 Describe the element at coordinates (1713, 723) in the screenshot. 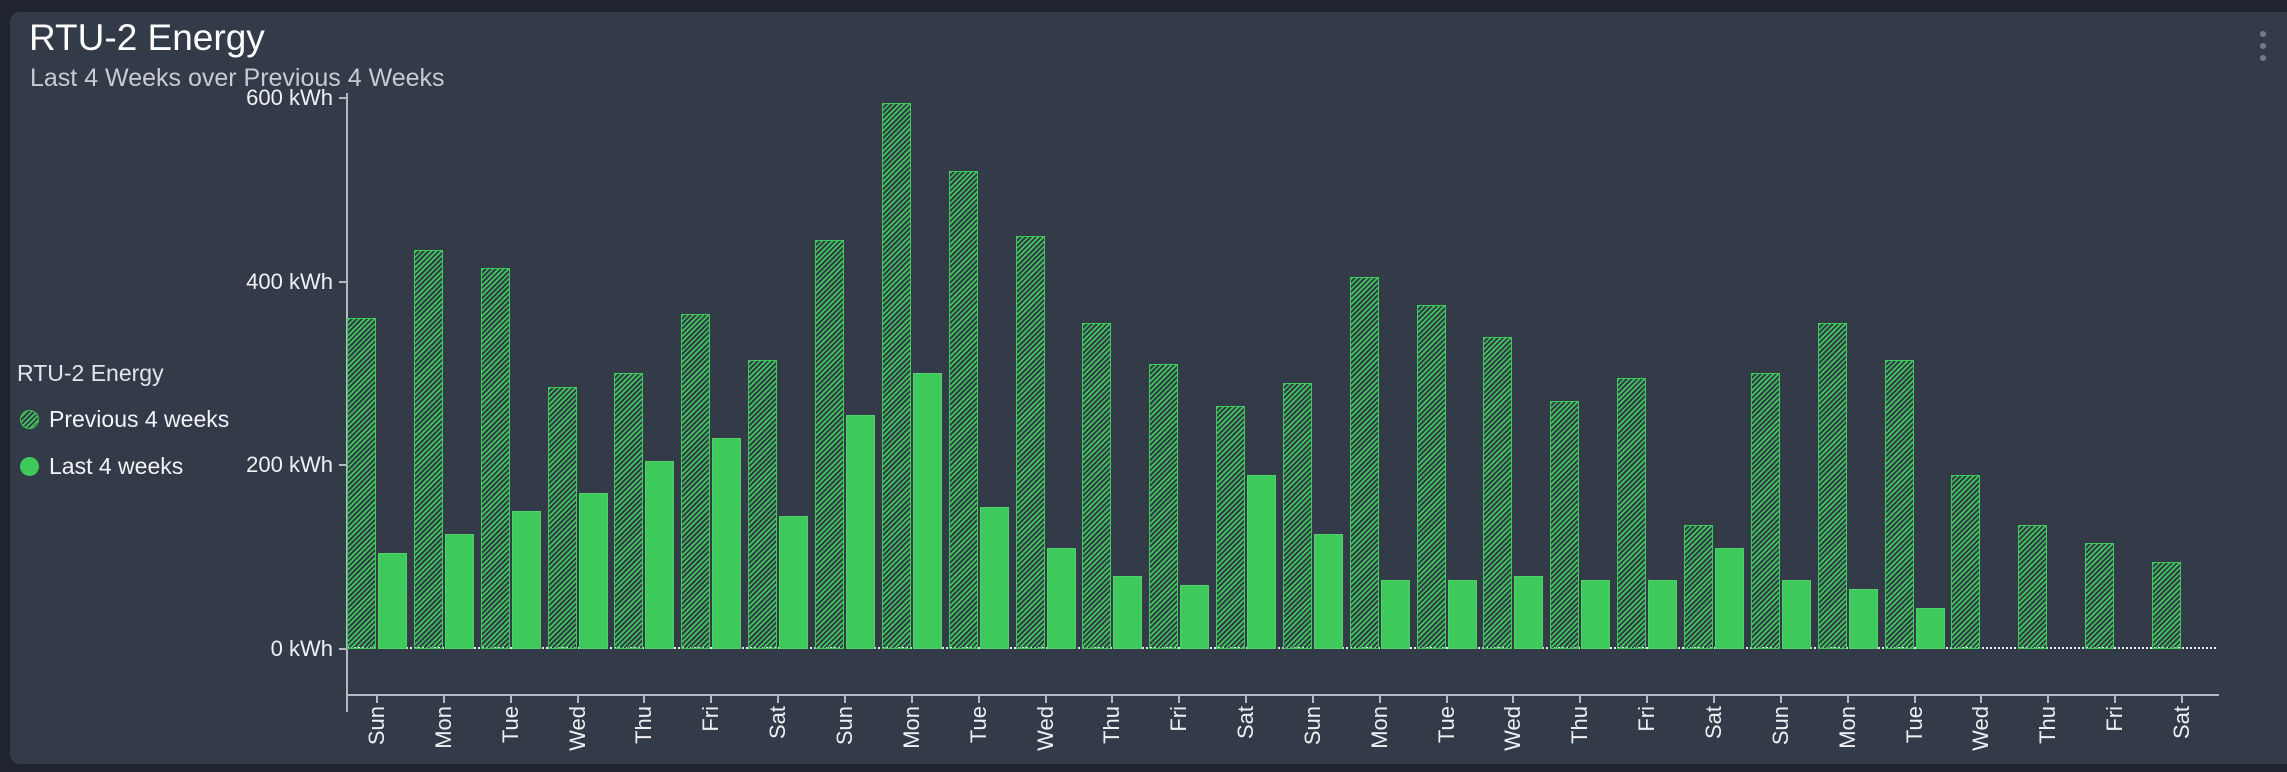

I see `x-axis-label: Sat` at that location.